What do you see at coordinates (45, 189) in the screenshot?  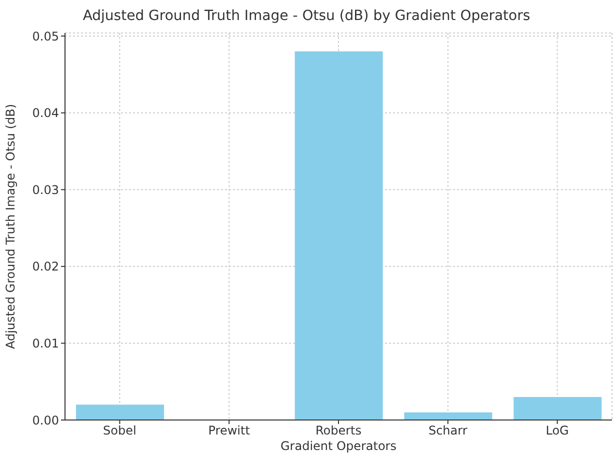 I see `y-tick-label: 0.03` at bounding box center [45, 189].